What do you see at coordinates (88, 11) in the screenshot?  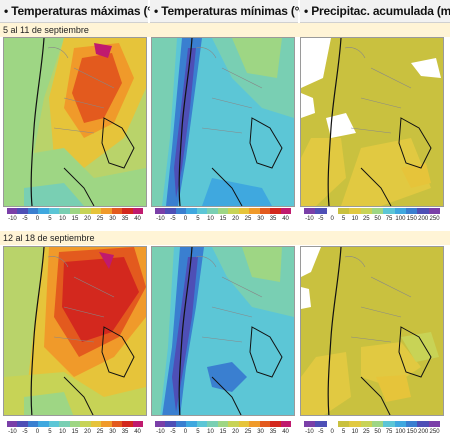 I see `header-max-temp-title: Temperaturas máximas (°C)` at bounding box center [88, 11].